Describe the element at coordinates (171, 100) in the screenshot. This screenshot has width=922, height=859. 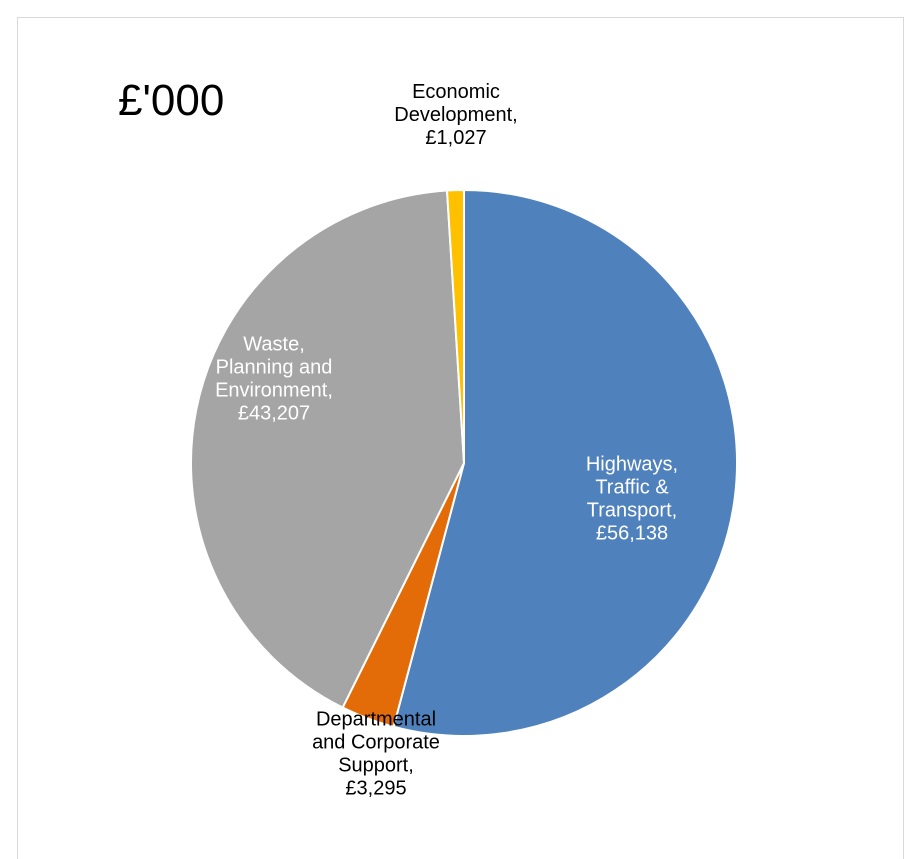
I see `chart-title: £'000` at that location.